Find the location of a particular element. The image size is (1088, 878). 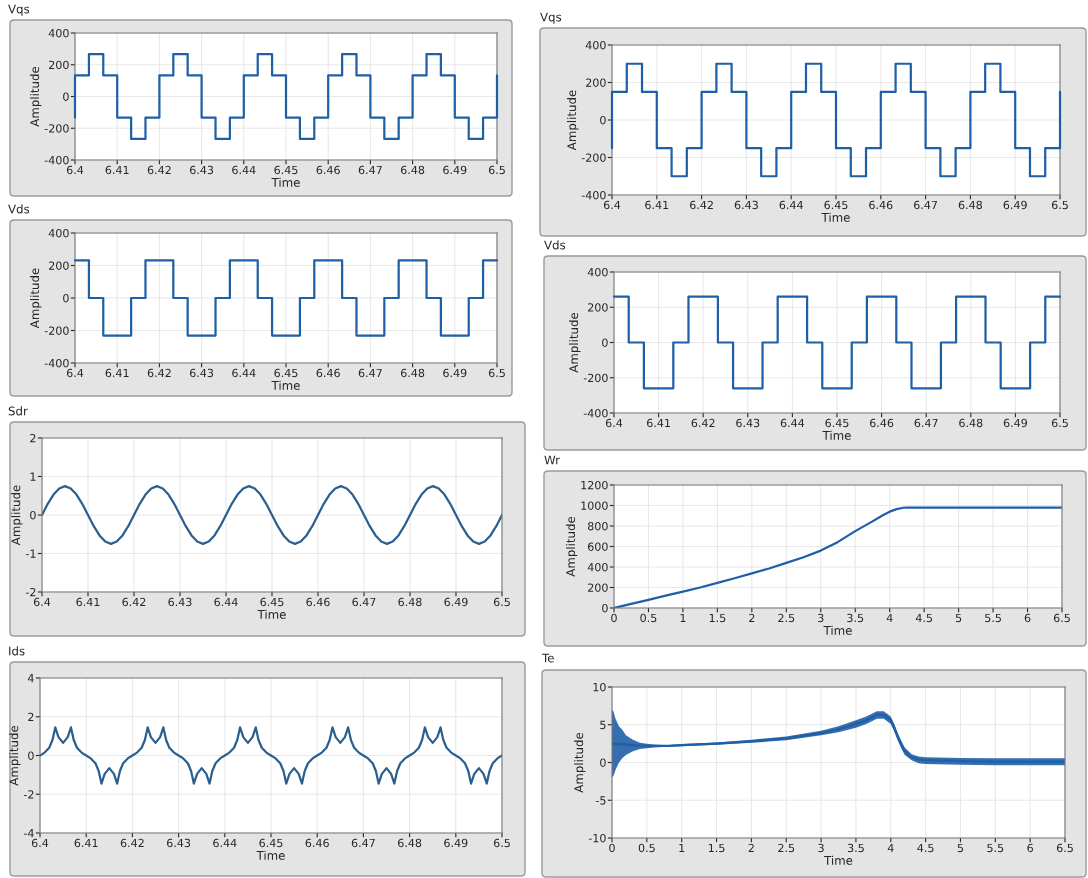

y-tick-label: 600 is located at coordinates (598, 546).